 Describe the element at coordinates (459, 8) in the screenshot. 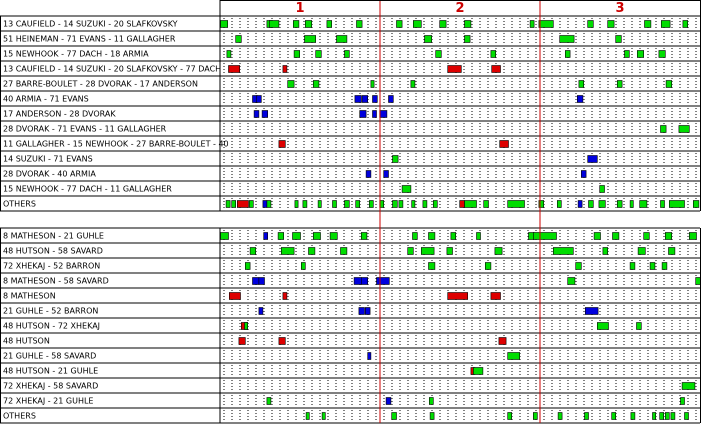

I see `period-labels: 1 2 3` at that location.